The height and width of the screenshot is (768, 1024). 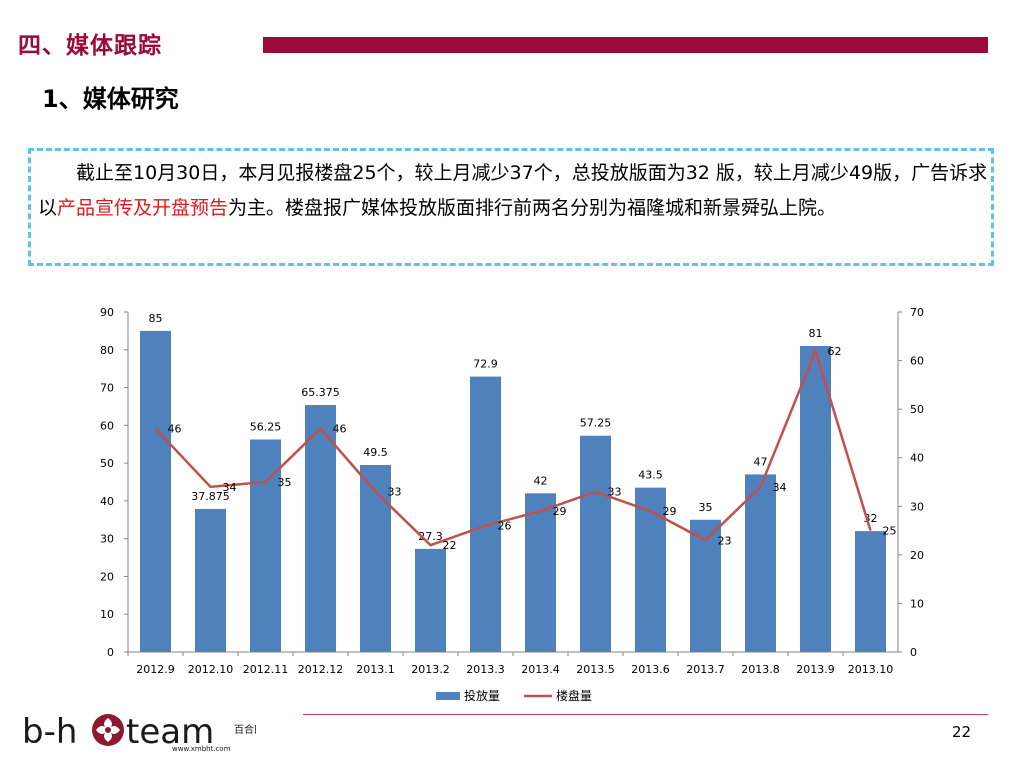 What do you see at coordinates (321, 669) in the screenshot?
I see `x-tick-label: 2012.12` at bounding box center [321, 669].